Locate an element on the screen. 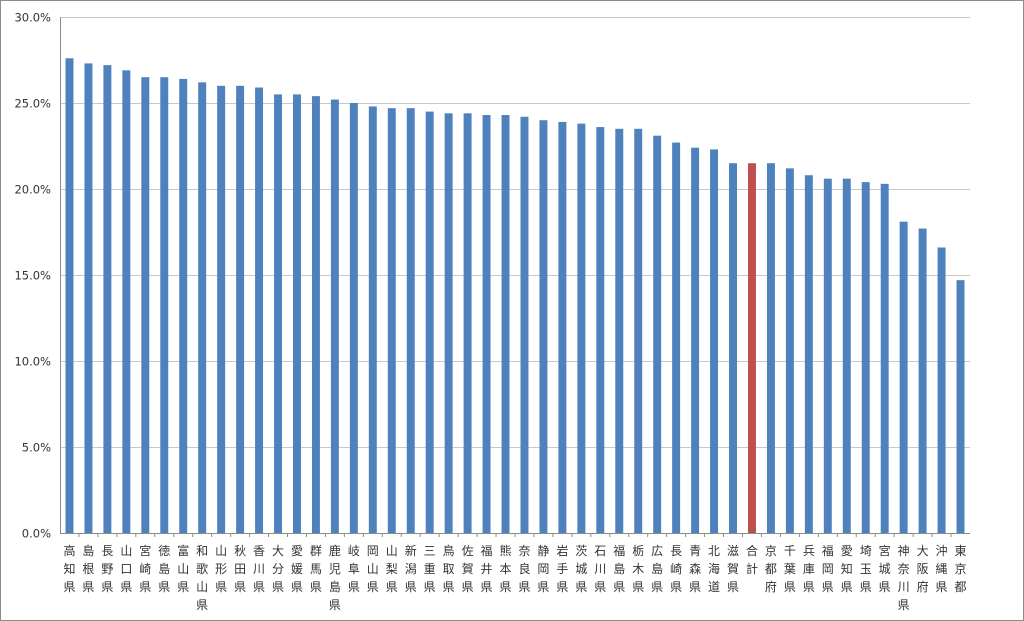  x-tick-label: 静岡県 is located at coordinates (543, 569).